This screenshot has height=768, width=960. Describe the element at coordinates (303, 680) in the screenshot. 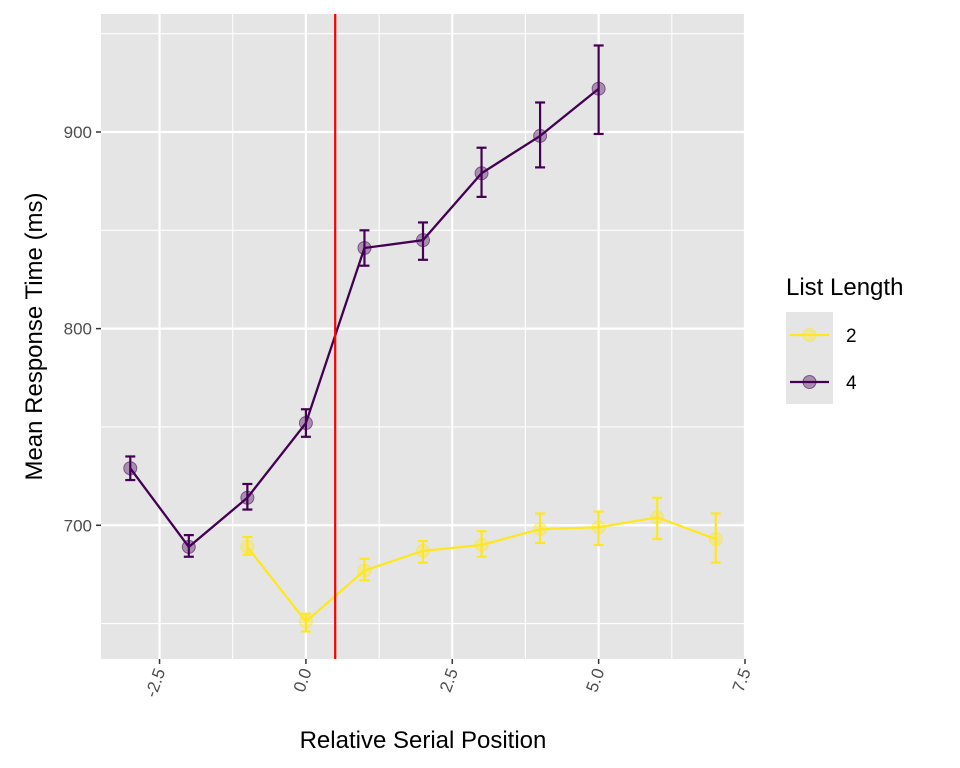

I see `x-tick-label: 0.0` at that location.